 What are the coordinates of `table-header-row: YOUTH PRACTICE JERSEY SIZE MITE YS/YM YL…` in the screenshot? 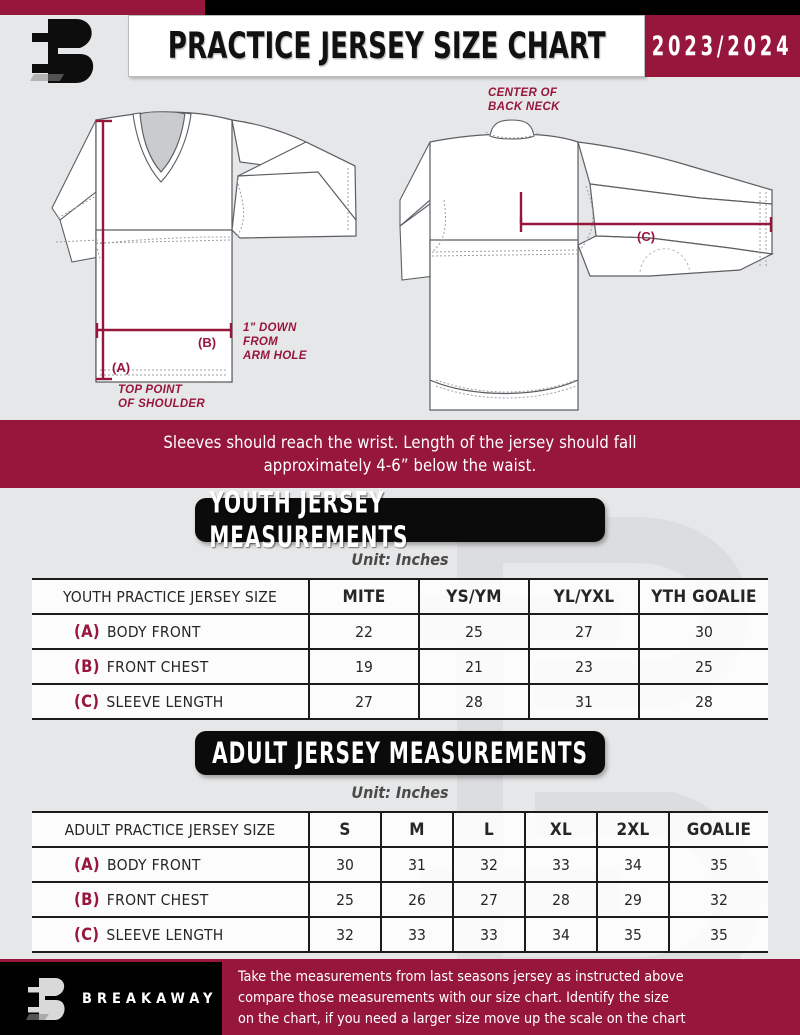 It's located at (400, 596).